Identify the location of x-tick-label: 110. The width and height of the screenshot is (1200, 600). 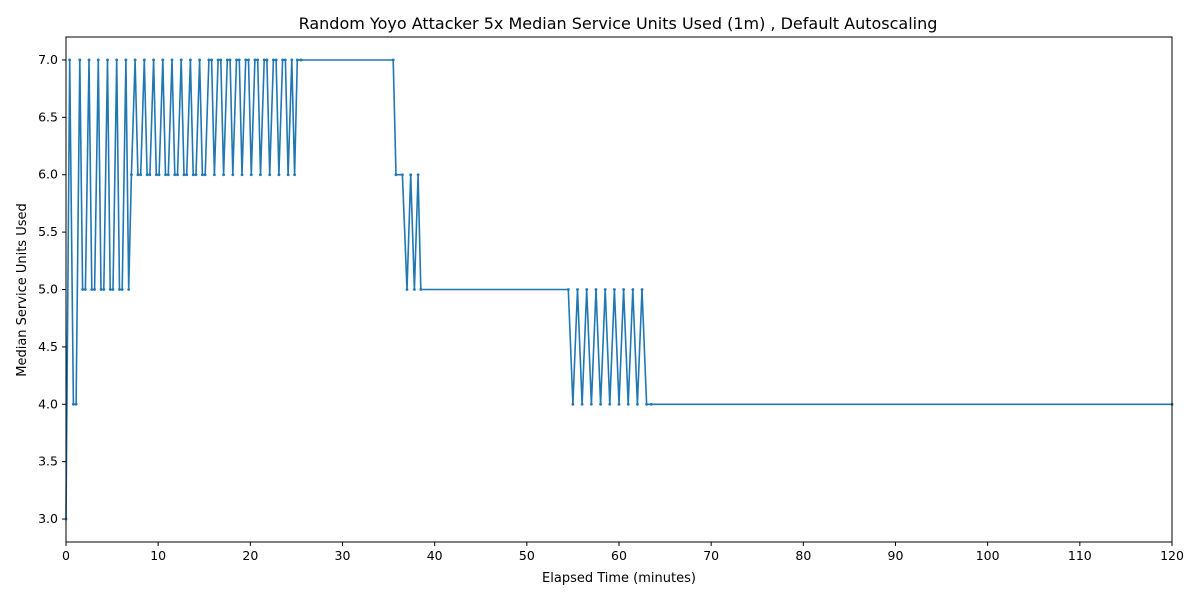
(1080, 555).